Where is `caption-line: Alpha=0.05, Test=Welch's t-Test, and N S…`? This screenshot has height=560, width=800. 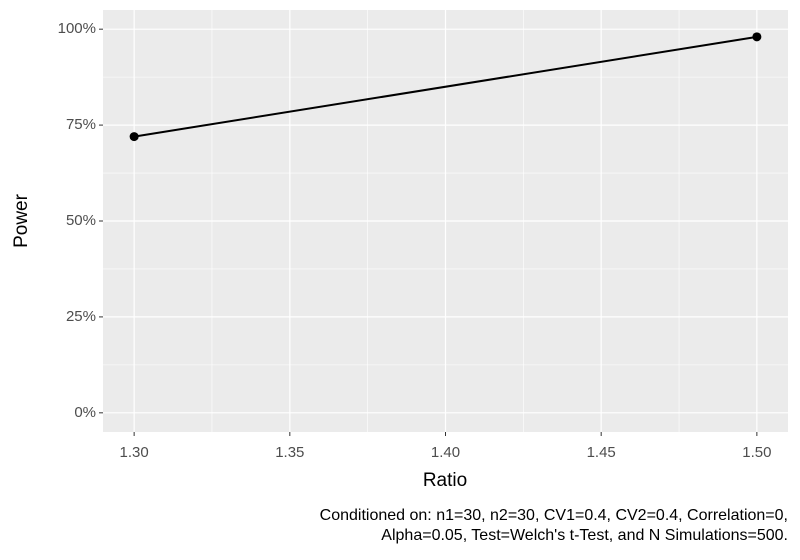
caption-line: Alpha=0.05, Test=Welch's t-Test, and N S… is located at coordinates (584, 535).